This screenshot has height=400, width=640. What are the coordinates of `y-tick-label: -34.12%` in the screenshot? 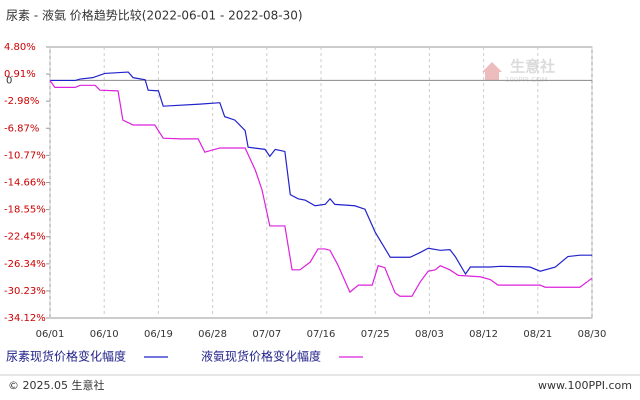 It's located at (25, 318).